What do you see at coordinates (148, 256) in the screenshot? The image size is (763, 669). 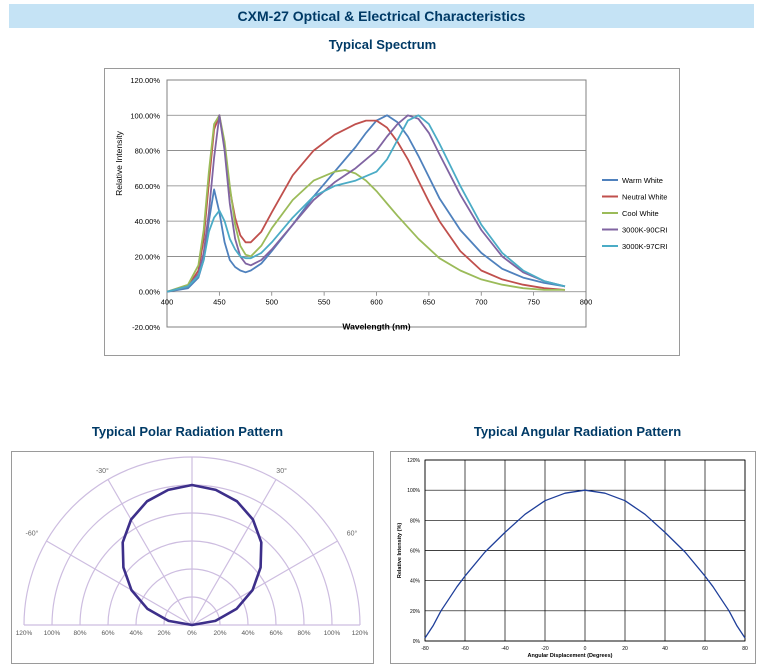 I see `y-tick-label: 20.00%` at bounding box center [148, 256].